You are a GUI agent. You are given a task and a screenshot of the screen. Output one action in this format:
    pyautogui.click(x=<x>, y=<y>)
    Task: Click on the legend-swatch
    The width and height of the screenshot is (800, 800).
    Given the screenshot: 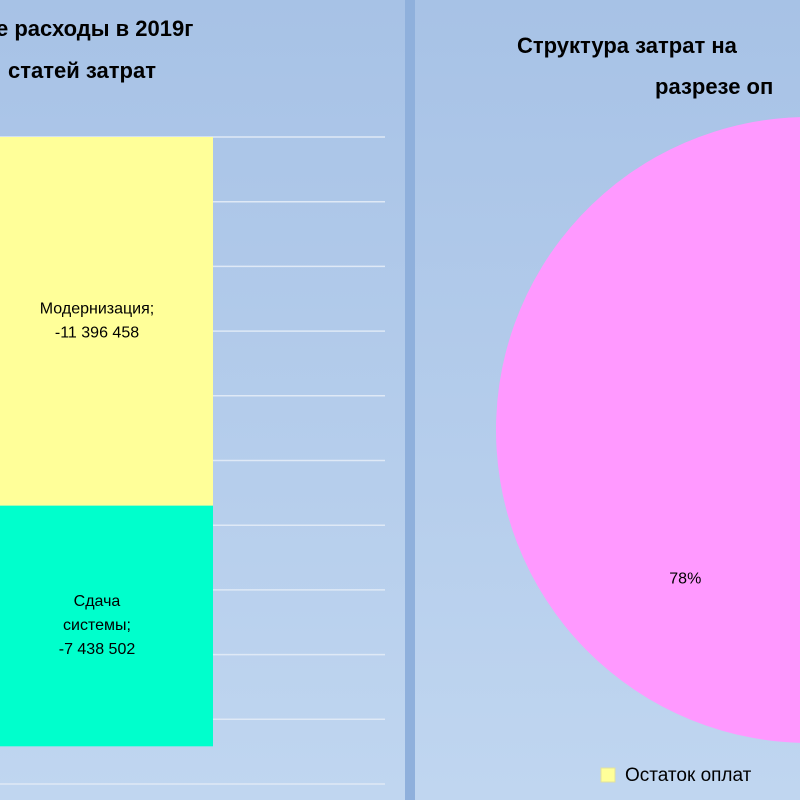 What is the action you would take?
    pyautogui.click(x=608, y=775)
    